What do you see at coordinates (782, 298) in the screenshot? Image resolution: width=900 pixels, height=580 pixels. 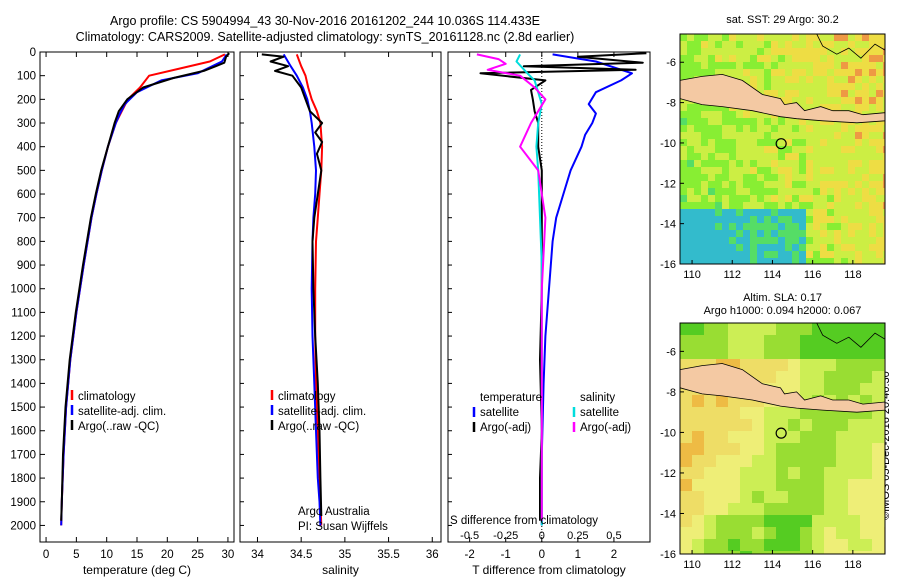 I see `sla-map-title: Altim. SLA: 0.17` at bounding box center [782, 298].